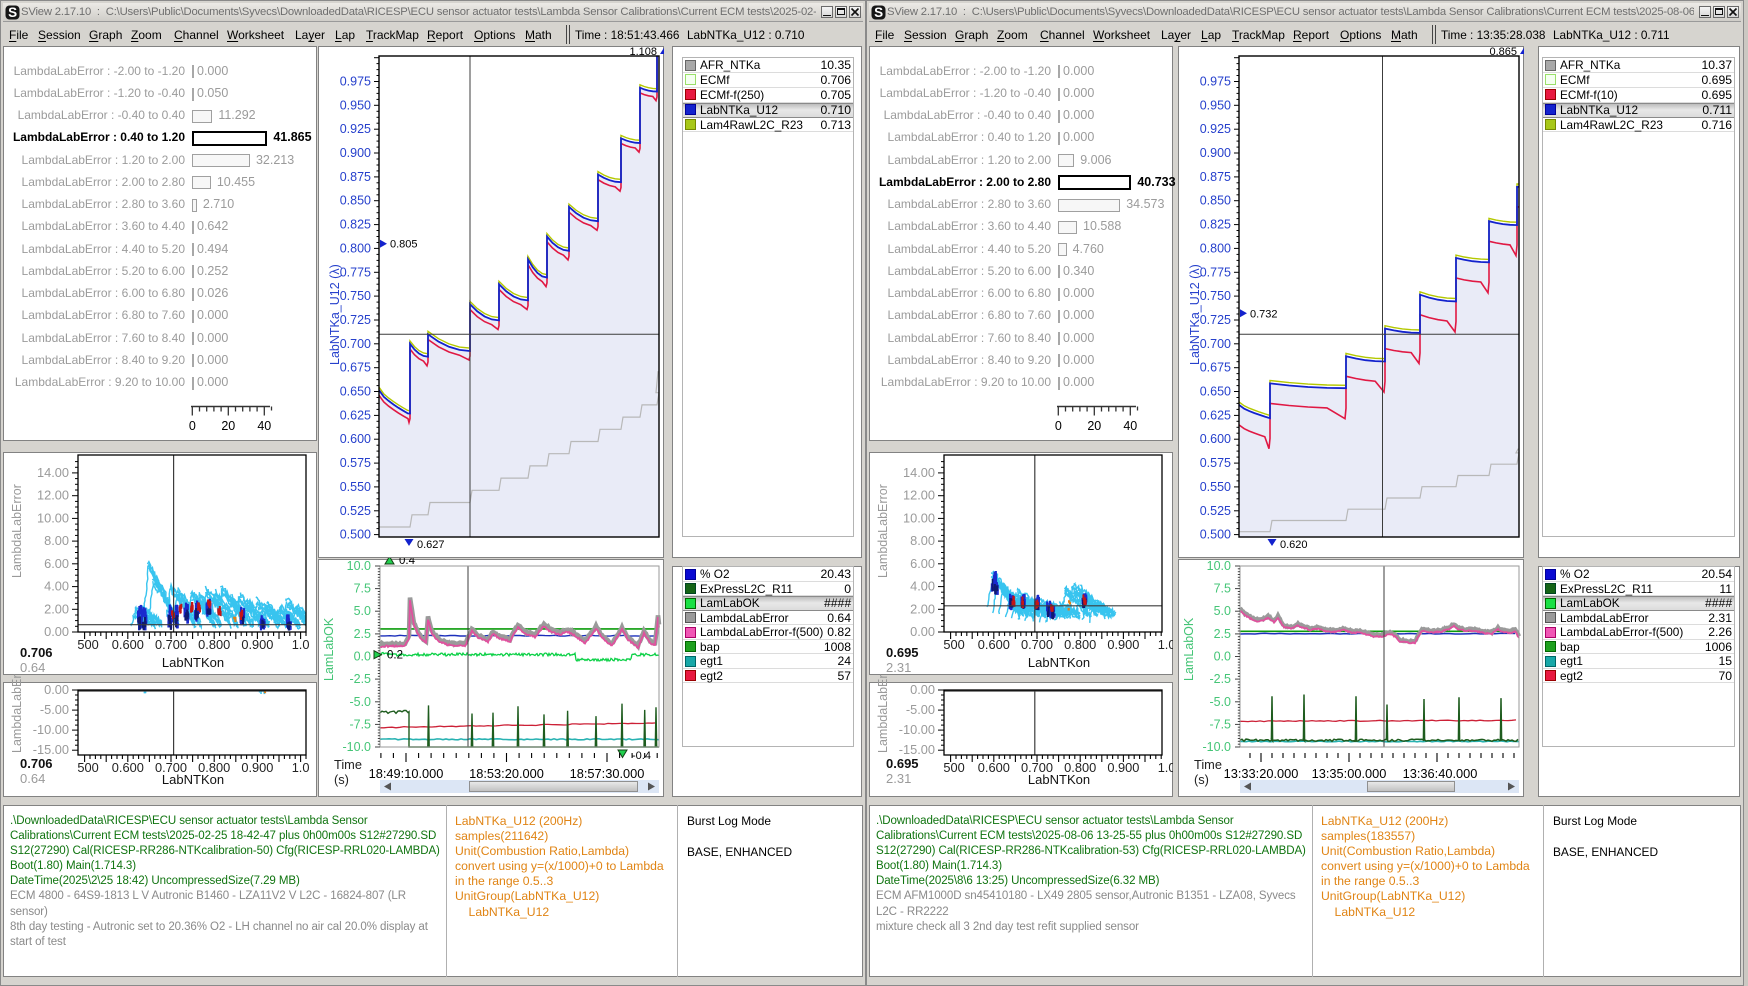 This screenshot has width=1748, height=986. I want to click on svg-text: 0.620, so click(1294, 545).